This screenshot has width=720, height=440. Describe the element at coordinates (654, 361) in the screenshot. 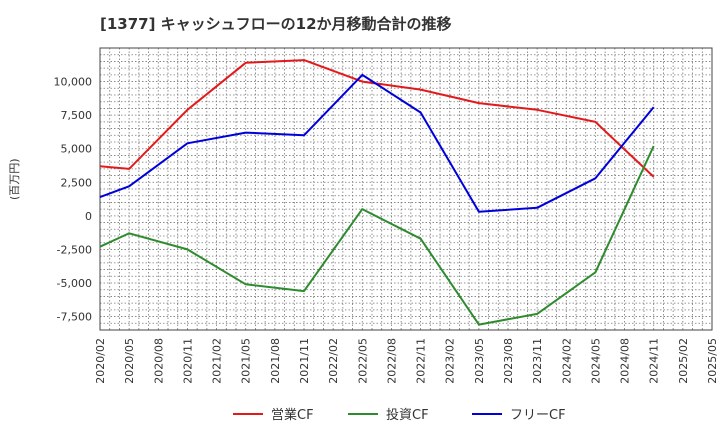

I see `x-tick-label: 2024/11` at that location.